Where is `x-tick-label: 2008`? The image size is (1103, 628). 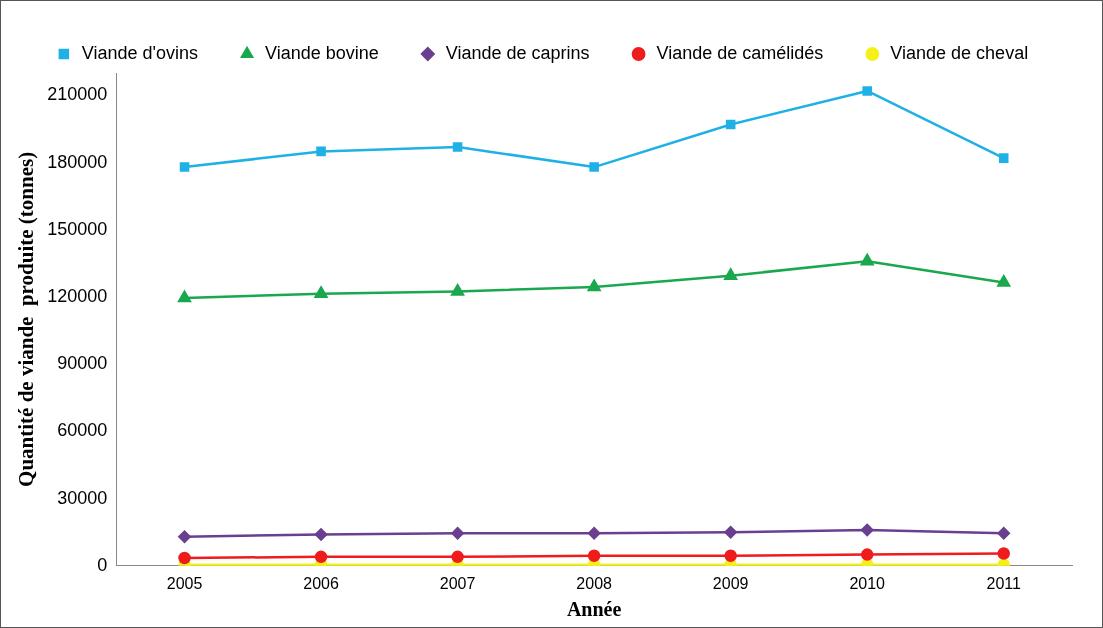
x-tick-label: 2008 is located at coordinates (594, 583).